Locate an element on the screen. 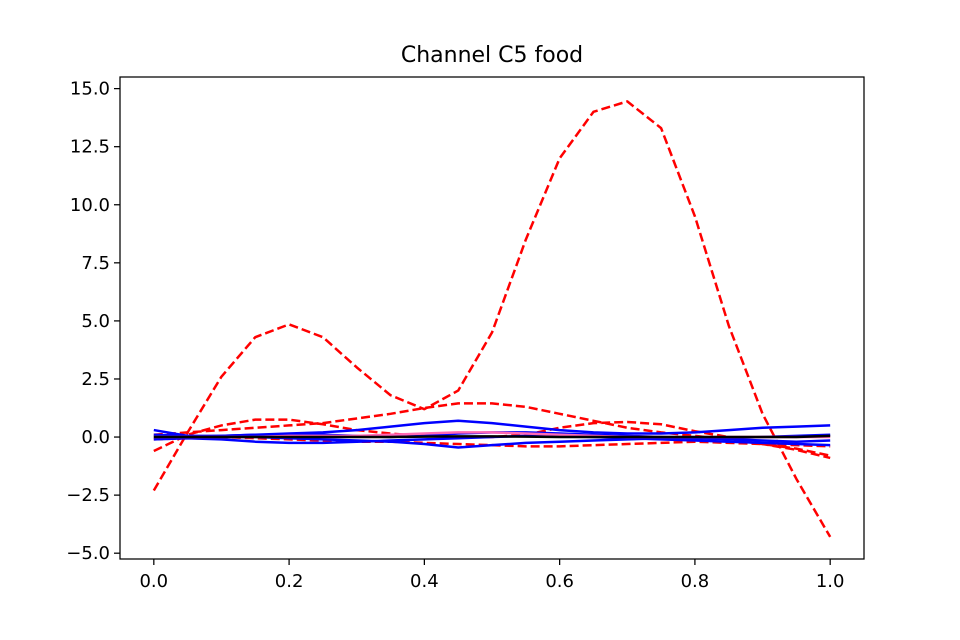 The image size is (960, 640). y-tick-label: −5.0 is located at coordinates (88, 553).